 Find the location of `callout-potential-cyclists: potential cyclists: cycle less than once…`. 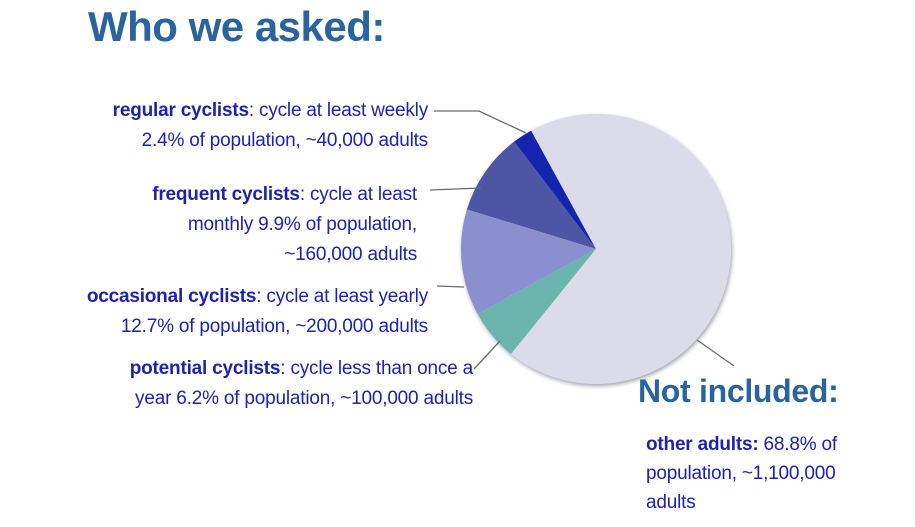

callout-potential-cyclists: potential cyclists: cycle less than once… is located at coordinates (301, 384).